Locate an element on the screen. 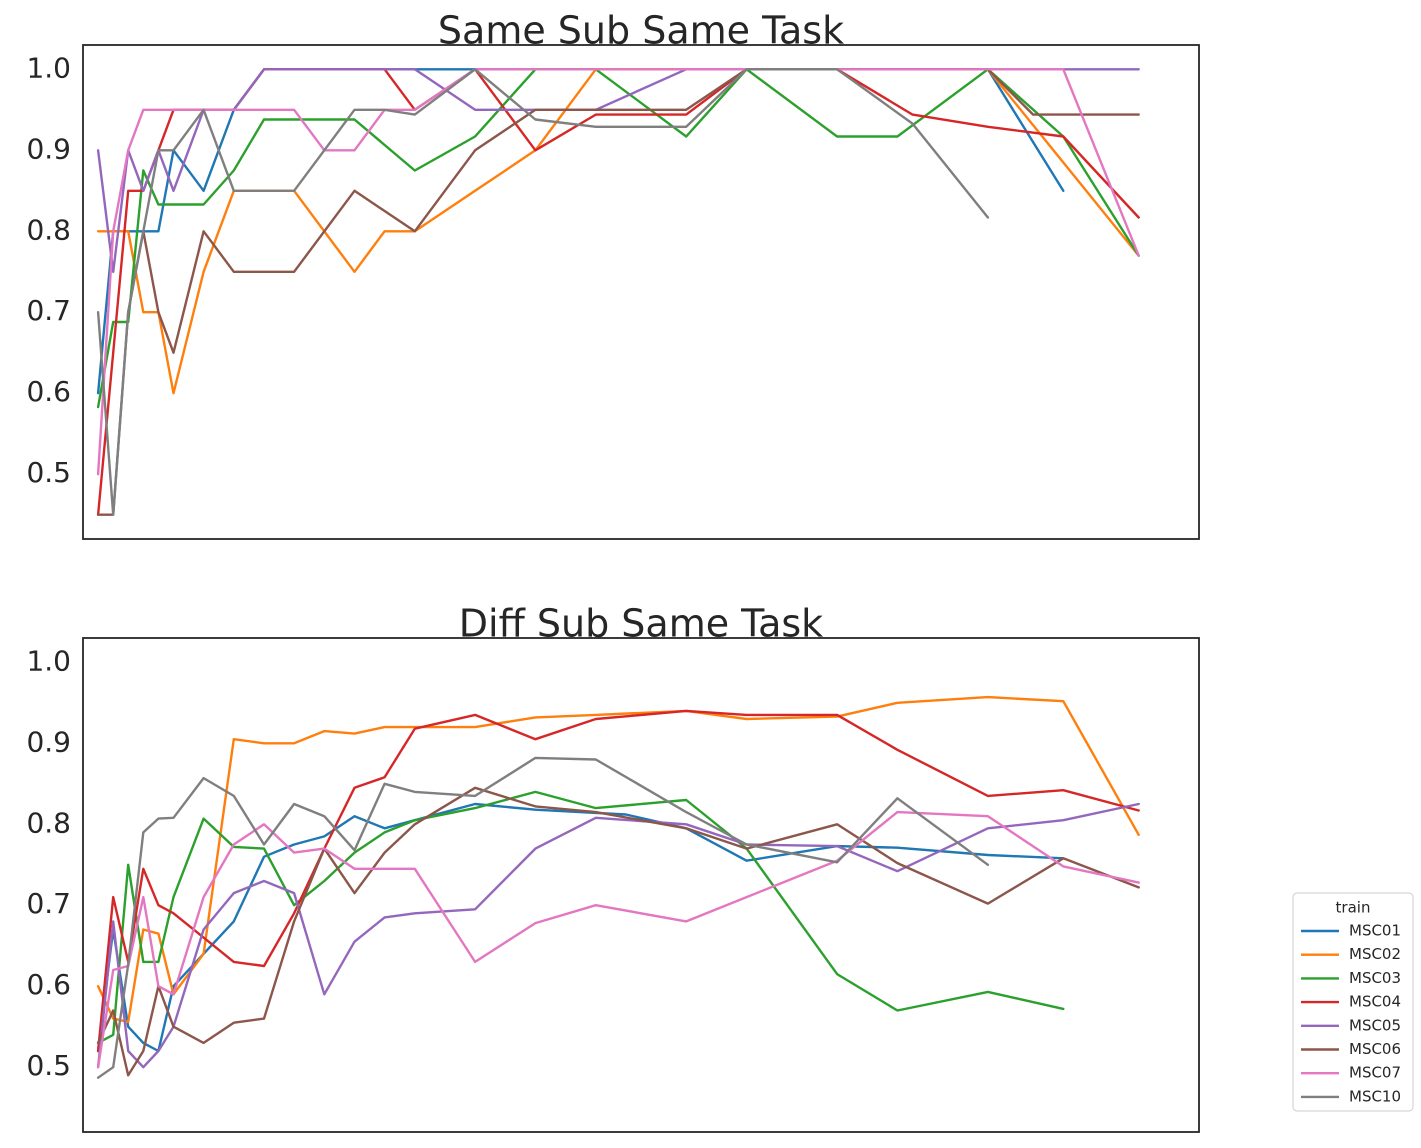 The image size is (1421, 1148). series-line-msc01 is located at coordinates (580, 927).